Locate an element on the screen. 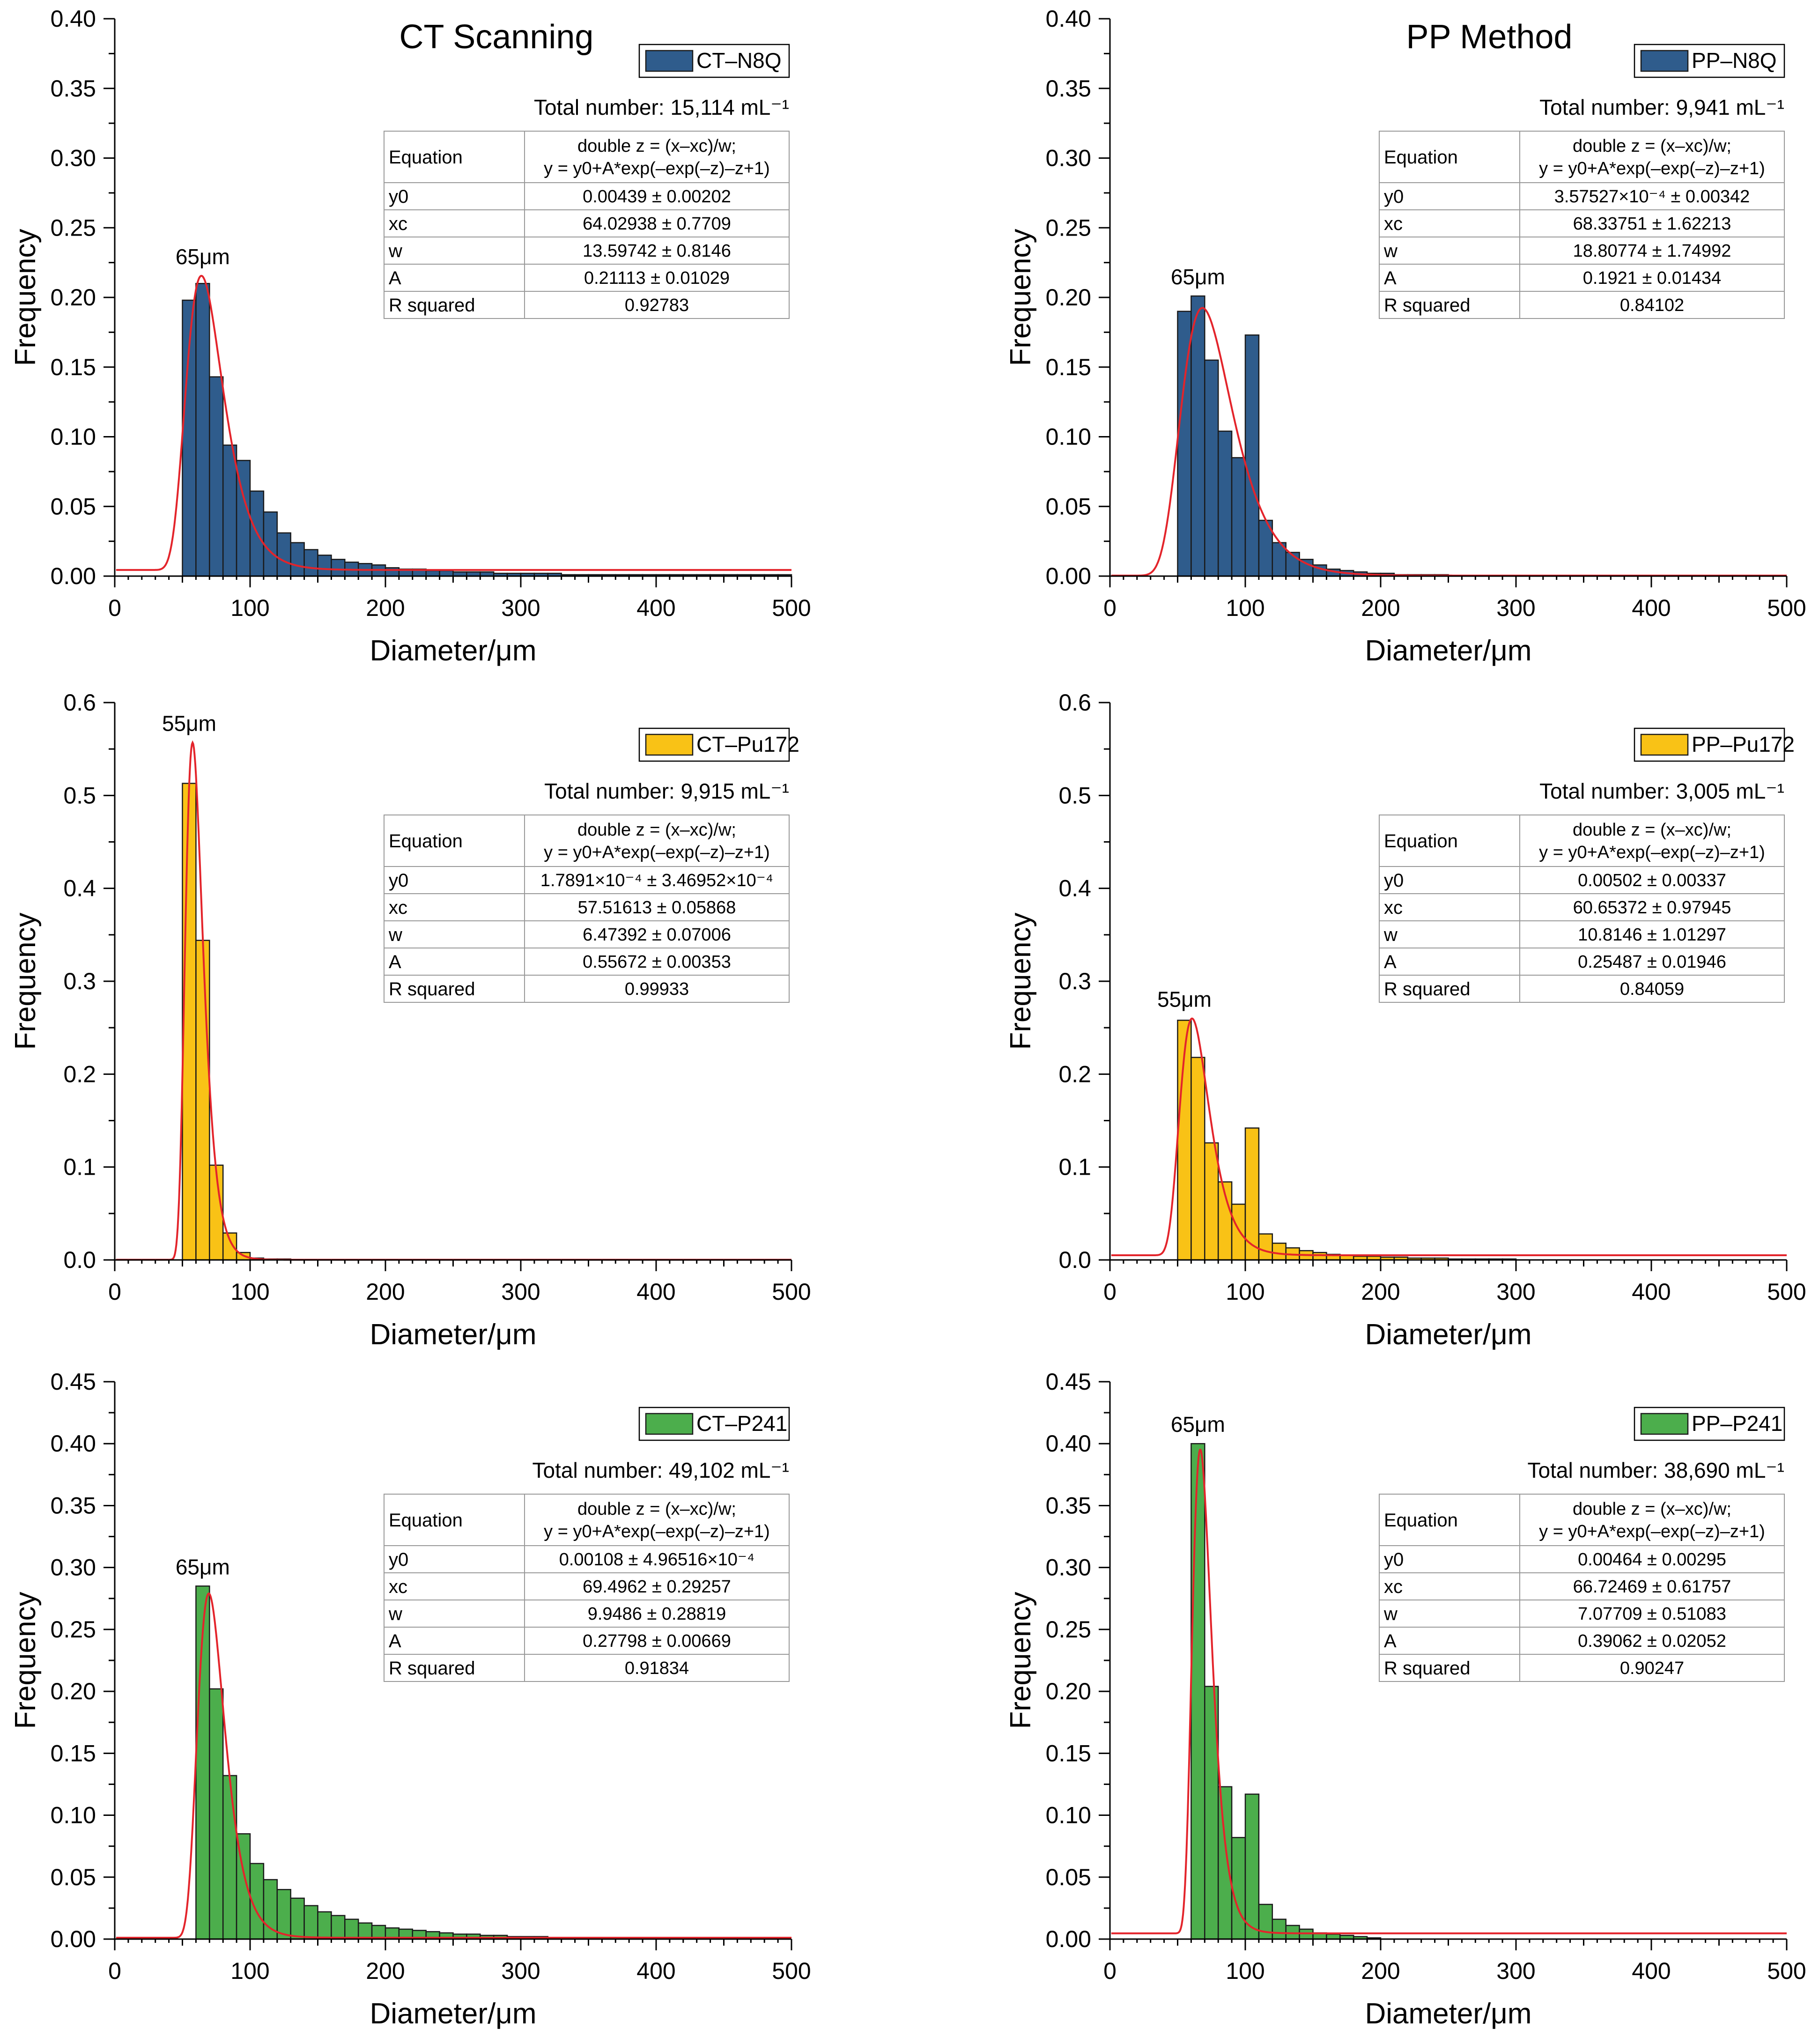 Image resolution: width=1819 pixels, height=2044 pixels. x-tick-label: 500 is located at coordinates (792, 1292).